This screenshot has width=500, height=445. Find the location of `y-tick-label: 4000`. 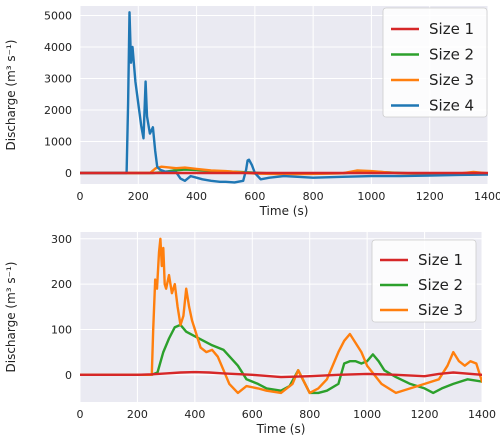

y-tick-label: 4000 is located at coordinates (58, 47).